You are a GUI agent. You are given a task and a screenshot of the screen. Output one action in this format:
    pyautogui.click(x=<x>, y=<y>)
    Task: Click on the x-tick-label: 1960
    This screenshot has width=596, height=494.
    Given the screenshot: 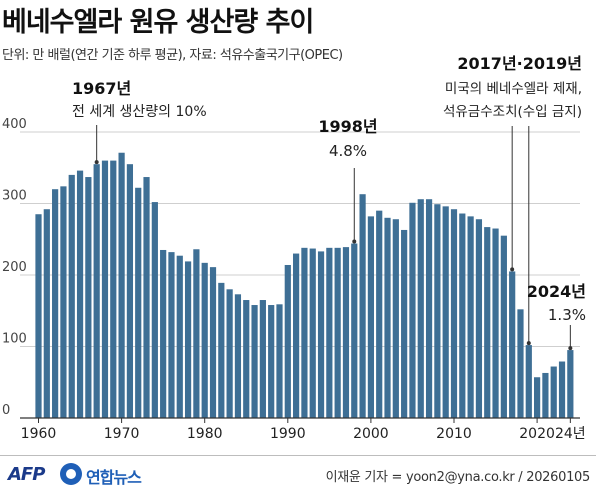 What is the action you would take?
    pyautogui.click(x=39, y=434)
    